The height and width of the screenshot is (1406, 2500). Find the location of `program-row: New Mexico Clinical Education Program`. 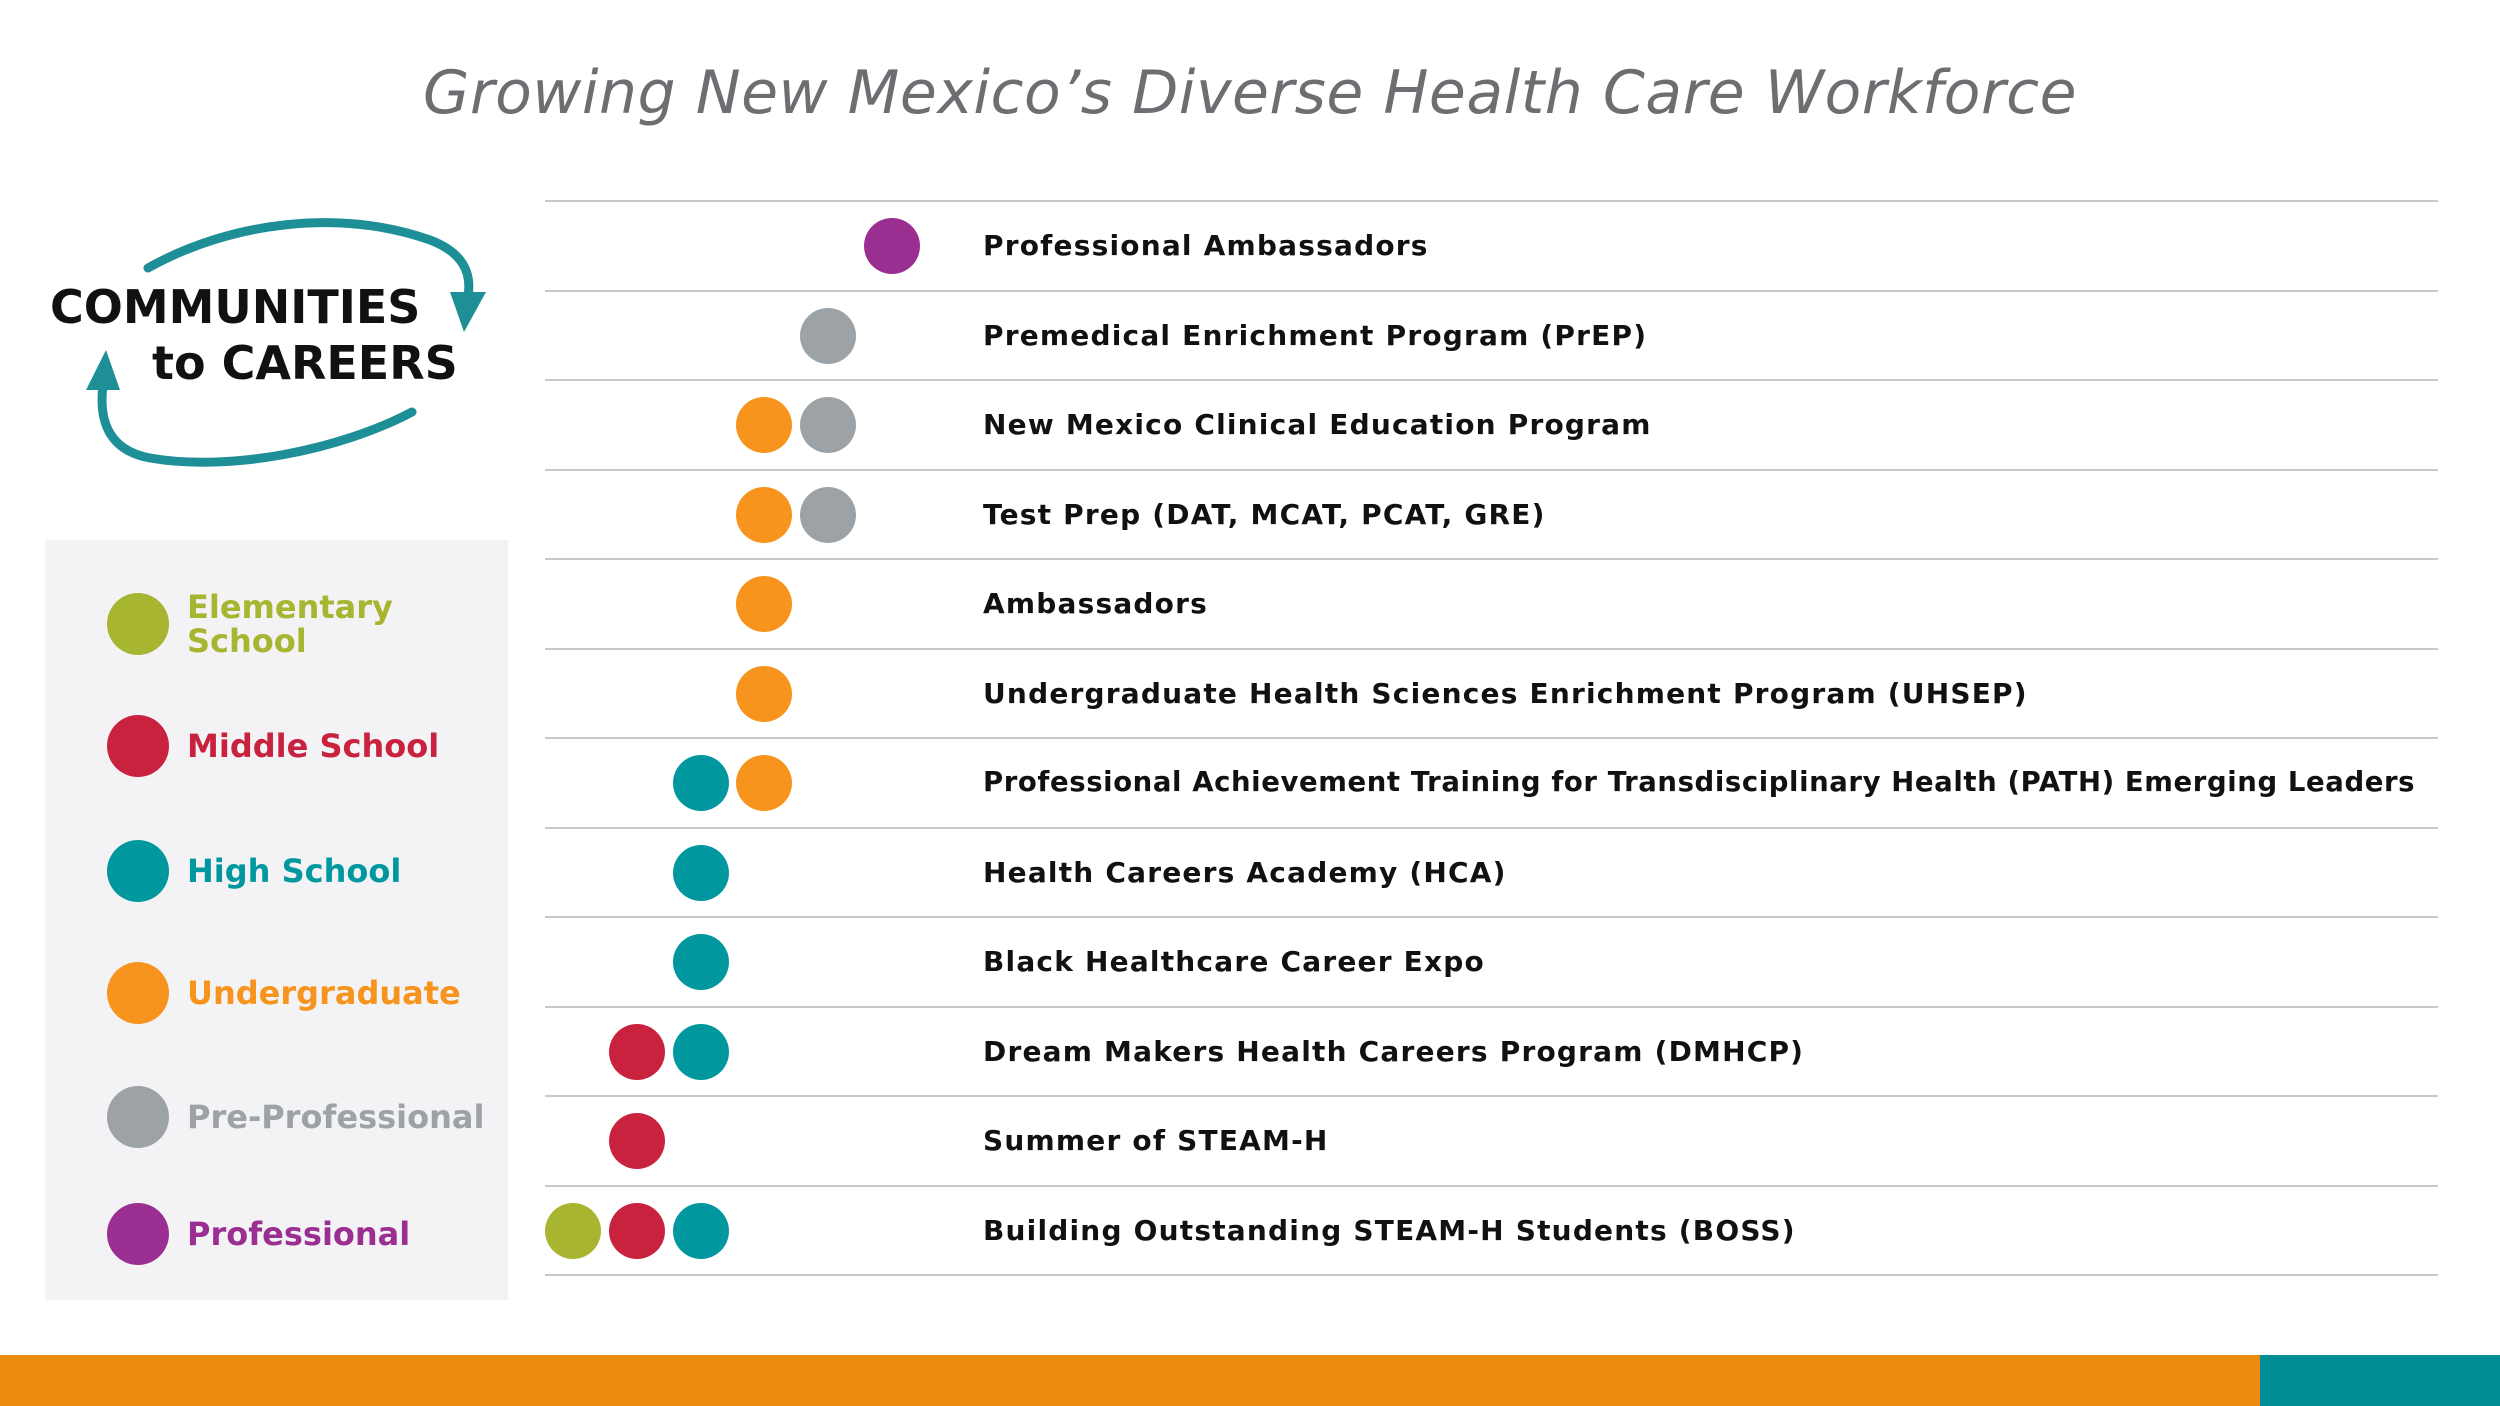

program-row: New Mexico Clinical Education Program is located at coordinates (1491, 424).